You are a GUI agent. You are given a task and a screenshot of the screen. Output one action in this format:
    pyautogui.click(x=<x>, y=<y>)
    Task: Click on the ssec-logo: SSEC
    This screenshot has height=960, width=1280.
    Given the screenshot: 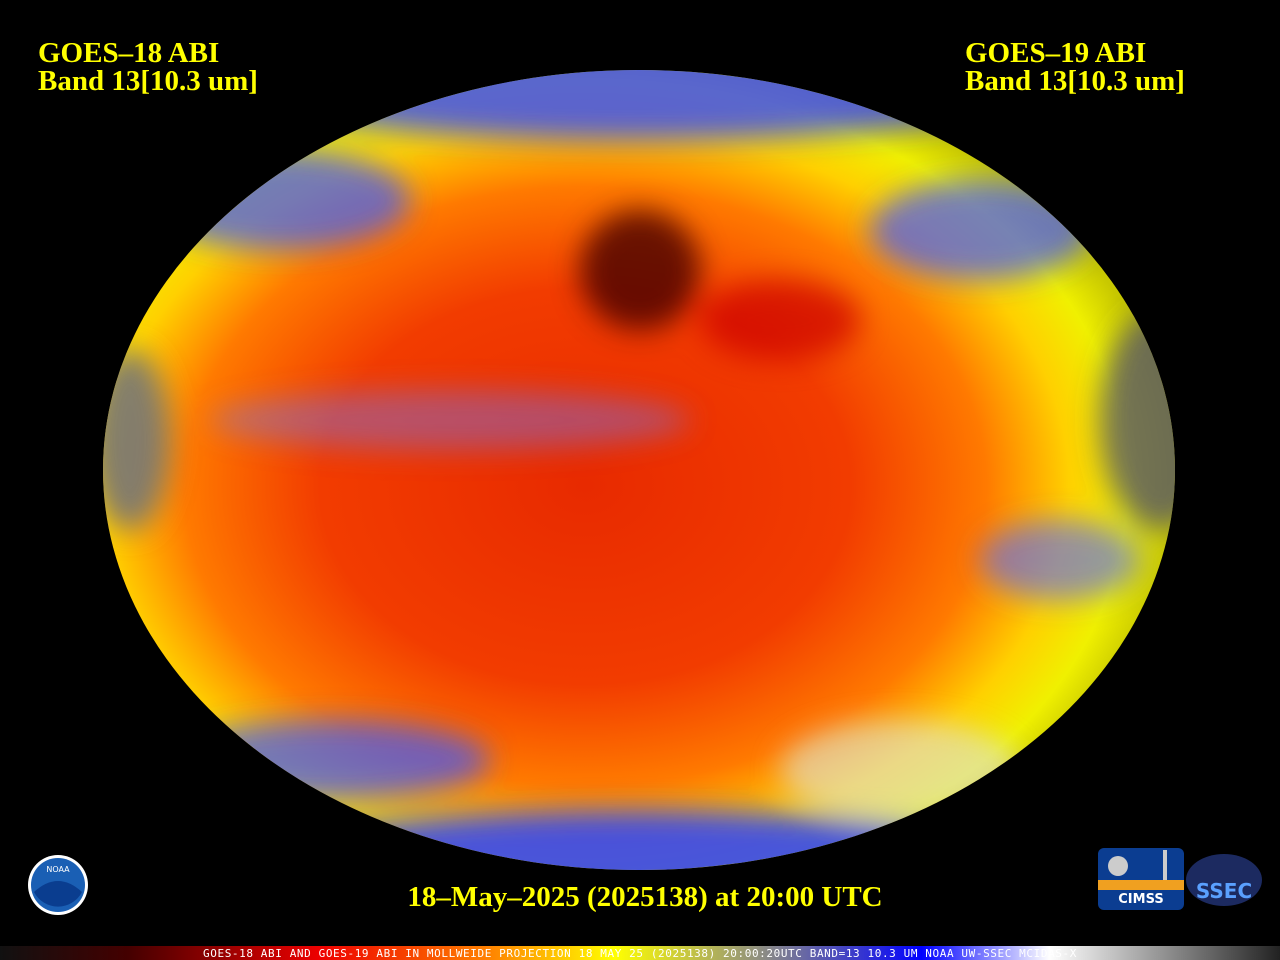 What is the action you would take?
    pyautogui.click(x=1224, y=880)
    